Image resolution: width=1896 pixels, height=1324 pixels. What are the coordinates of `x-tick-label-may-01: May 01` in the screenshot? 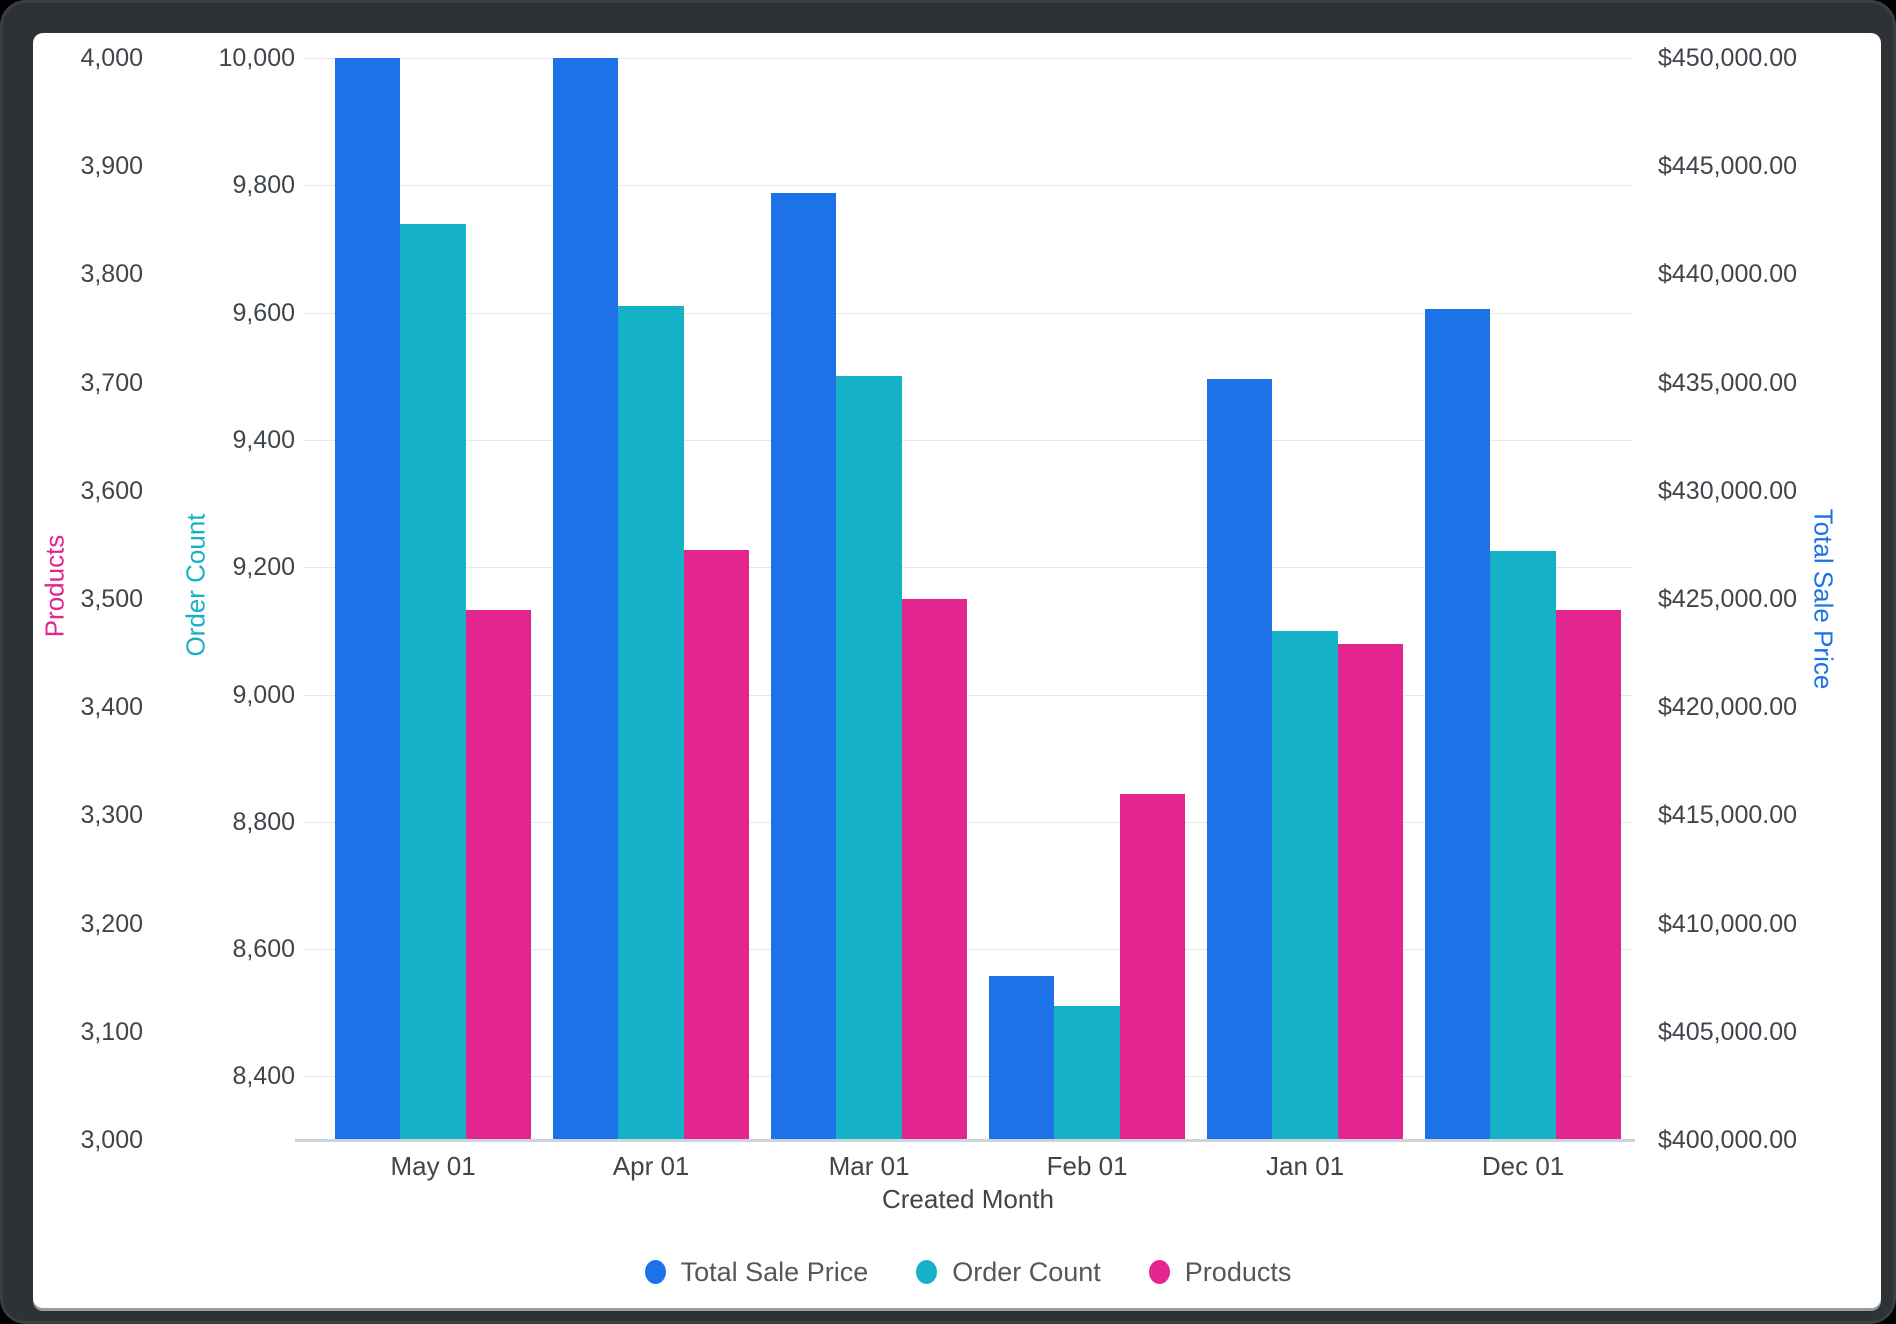 It's located at (433, 1166).